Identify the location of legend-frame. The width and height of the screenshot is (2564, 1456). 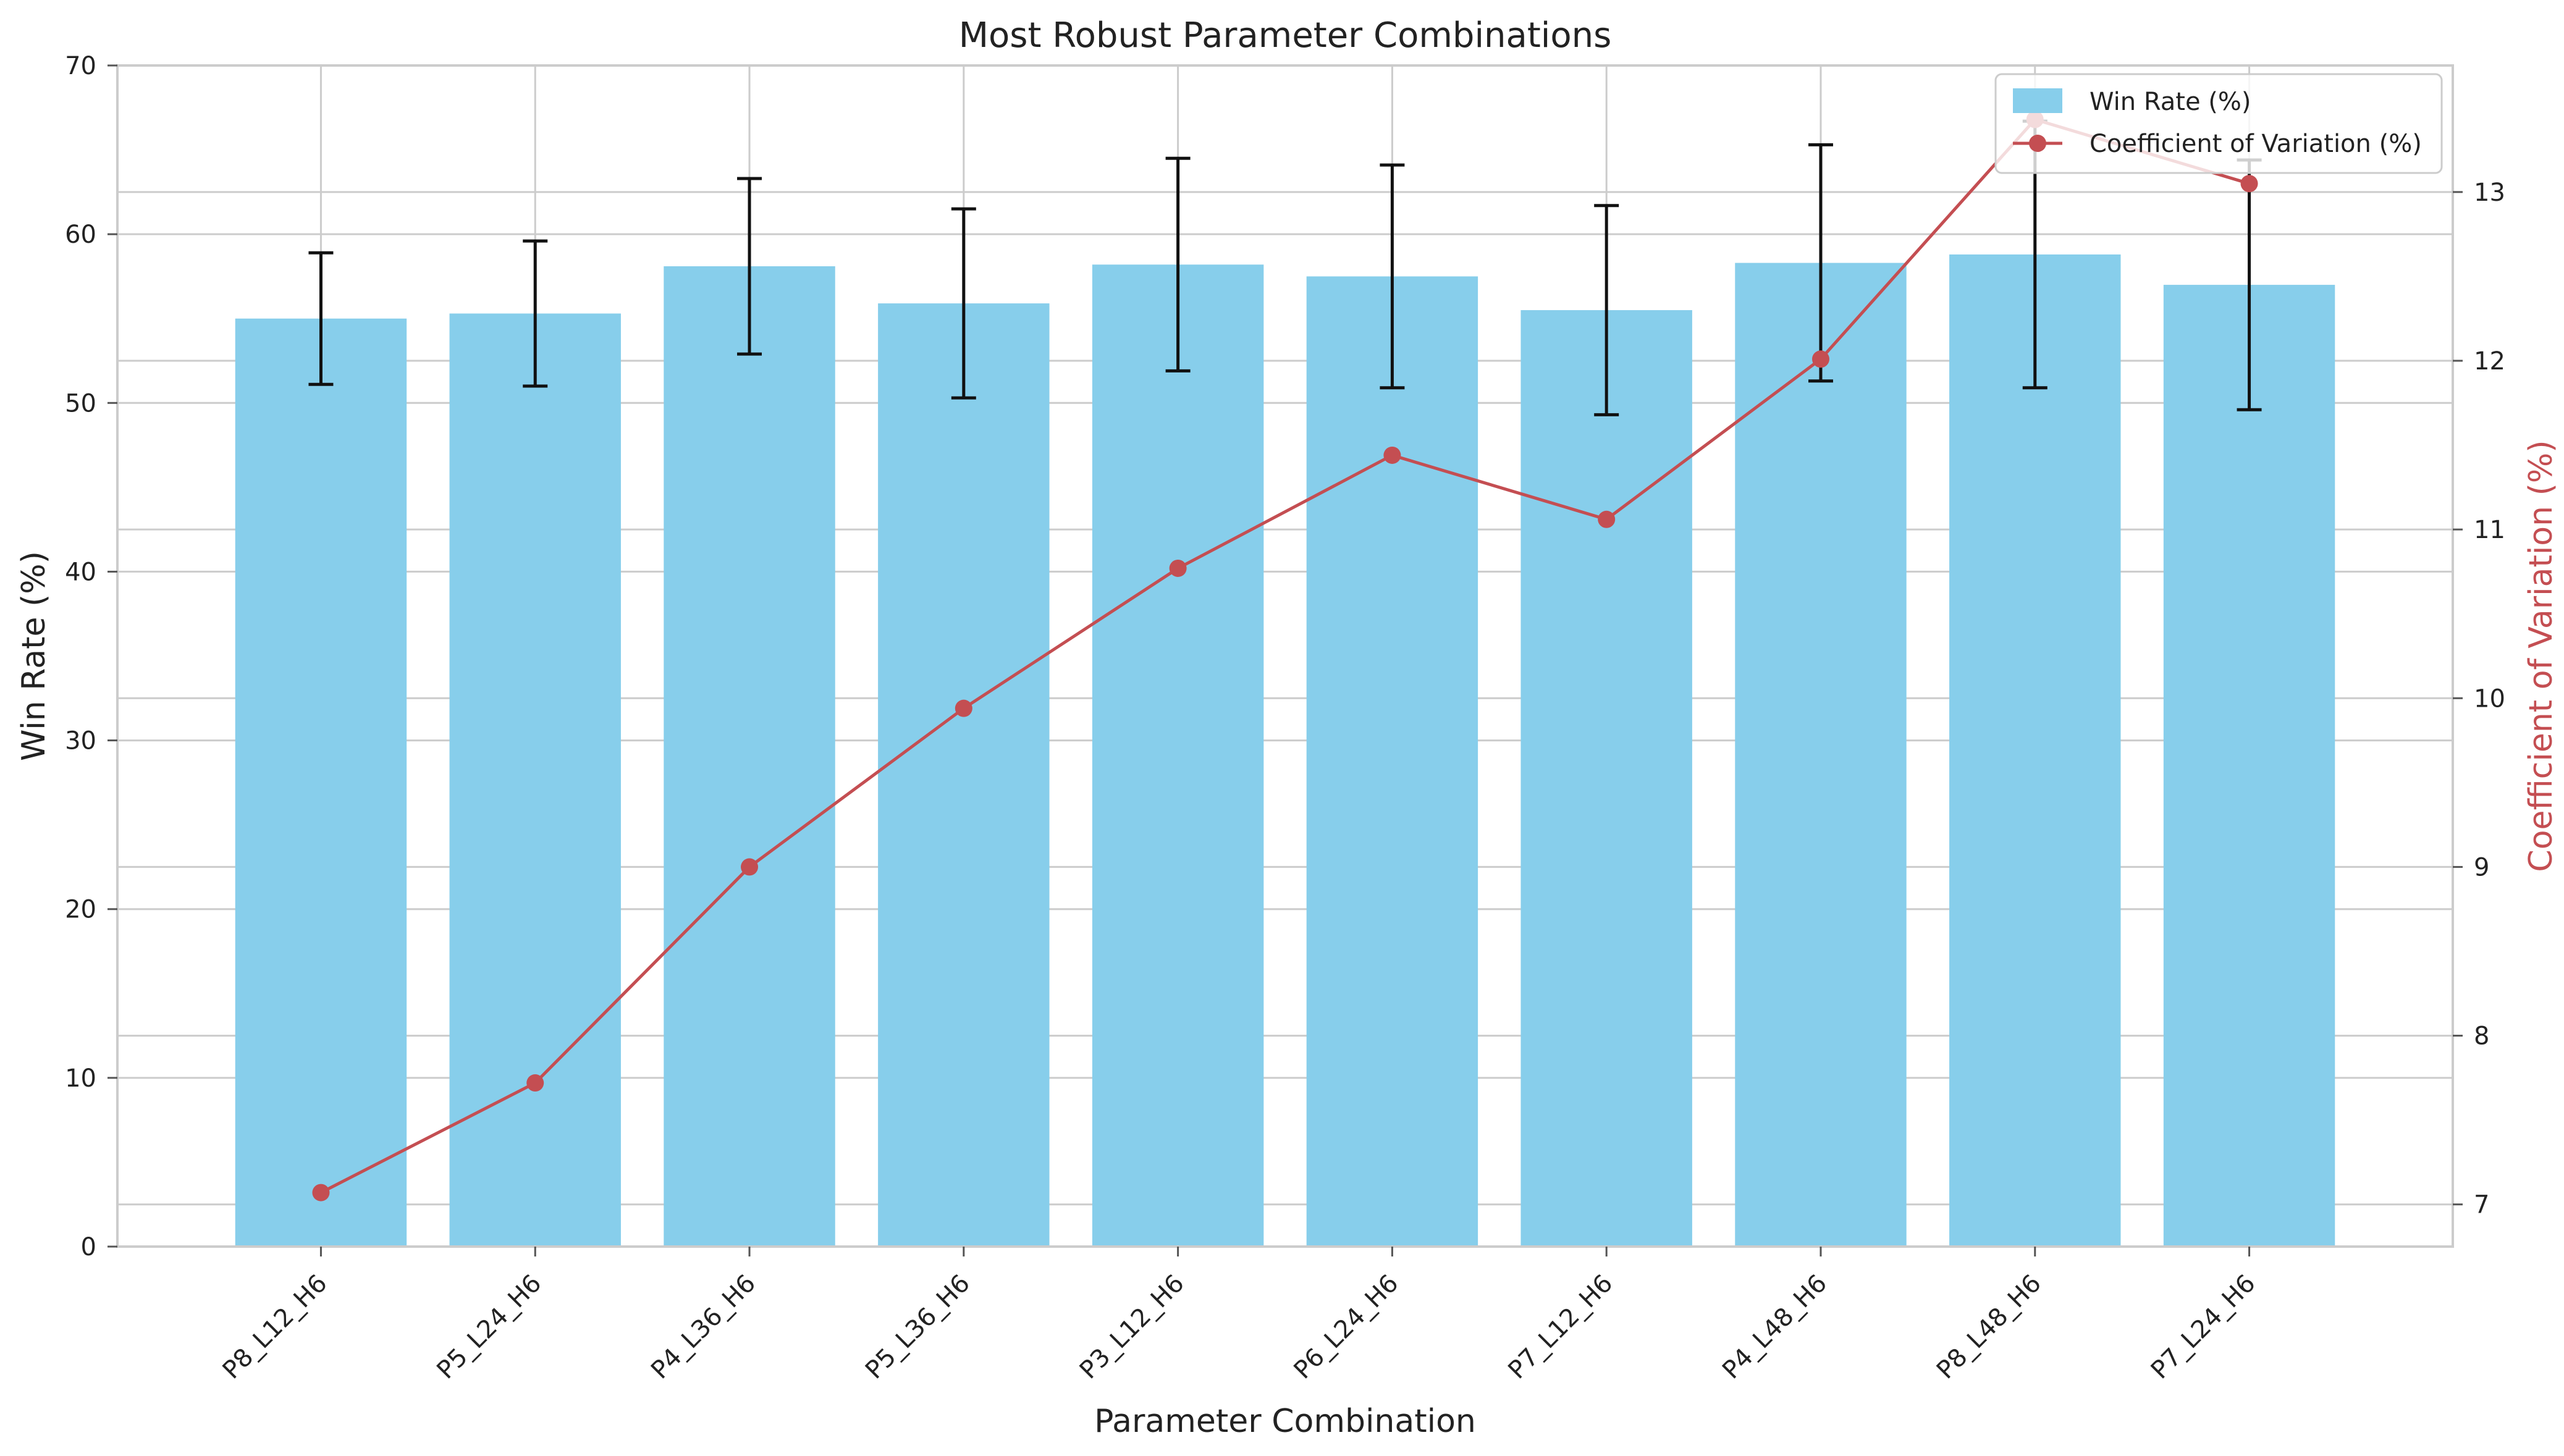
(2218, 123).